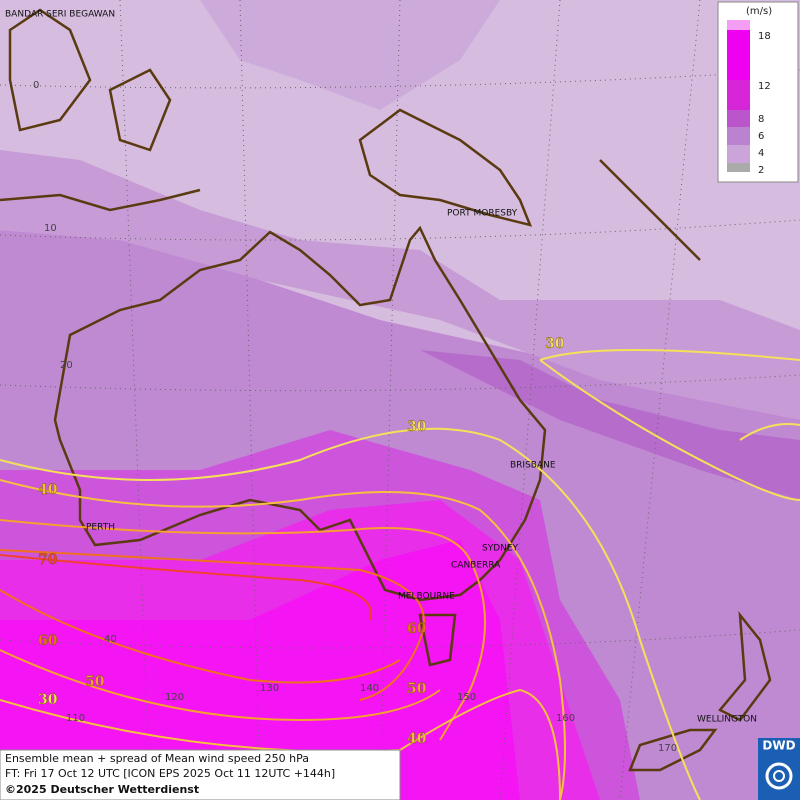  I want to click on city-label: BANDAR SERI BEGAWAN, so click(60, 15).